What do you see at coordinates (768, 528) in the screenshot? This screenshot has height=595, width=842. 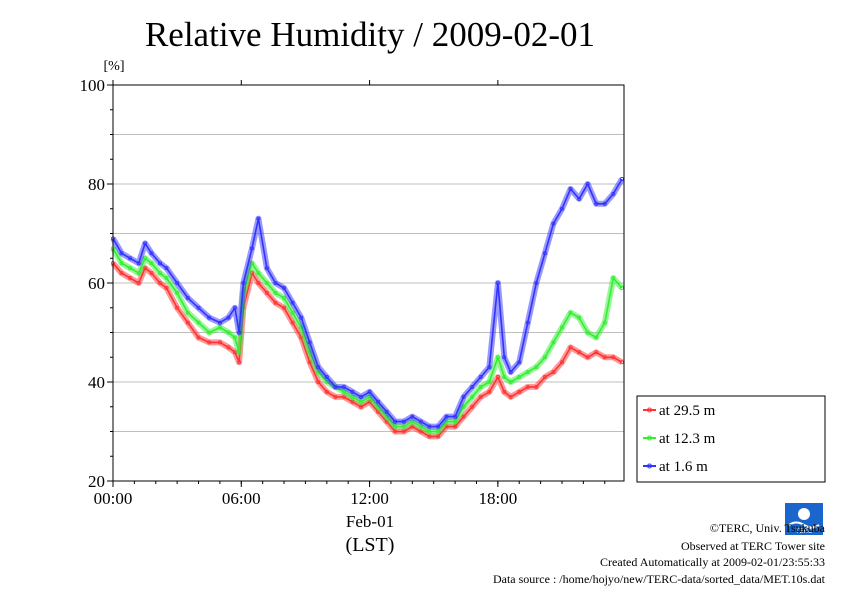 I see `footer-copyright: ©TERC, Univ. Tsukuba` at bounding box center [768, 528].